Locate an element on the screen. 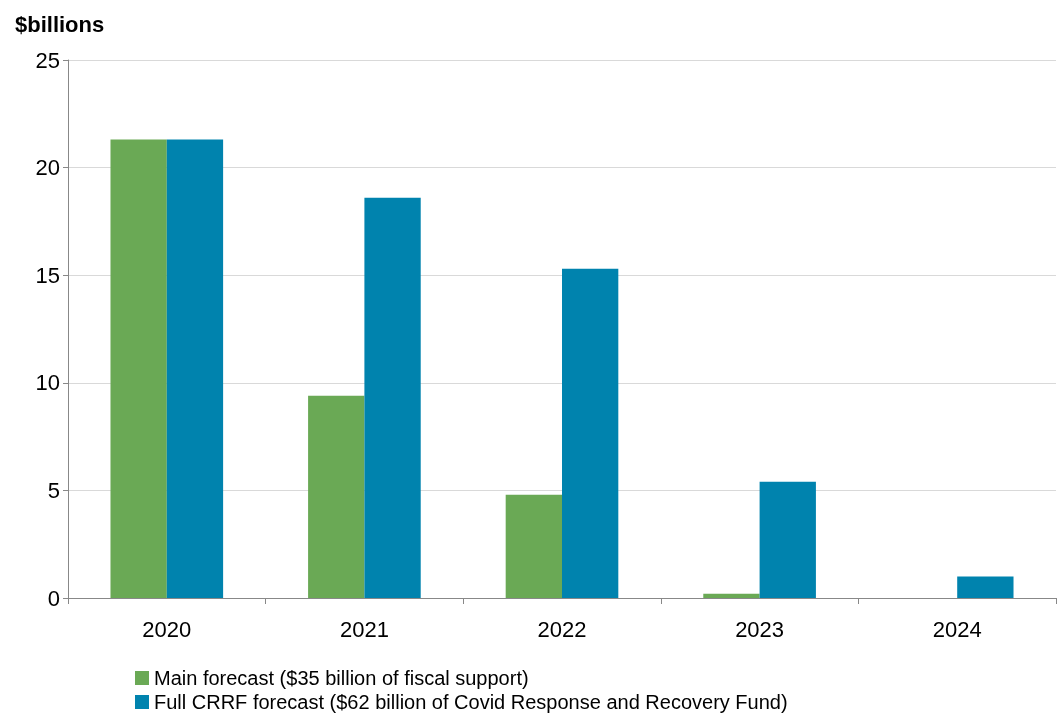 This screenshot has width=1058, height=724. y-tick-label: 25 is located at coordinates (47, 60).